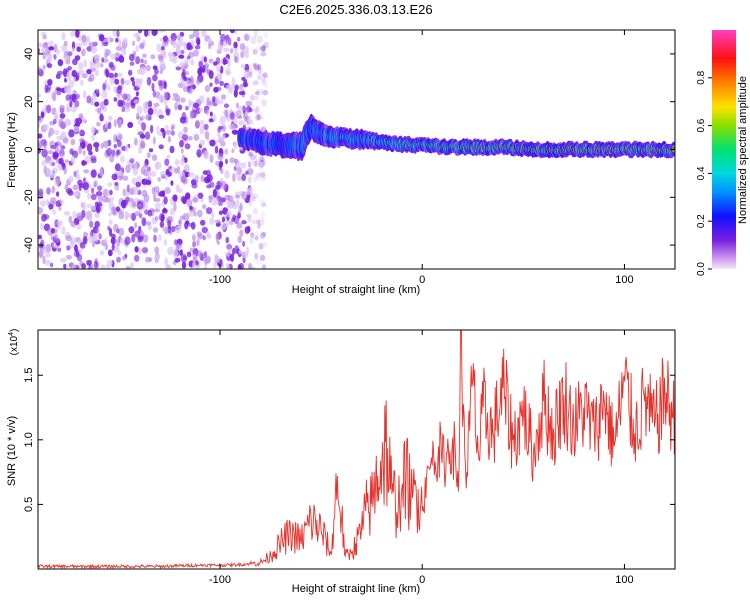 The image size is (750, 600). What do you see at coordinates (14, 342) in the screenshot?
I see `svg-text: (x104)` at bounding box center [14, 342].